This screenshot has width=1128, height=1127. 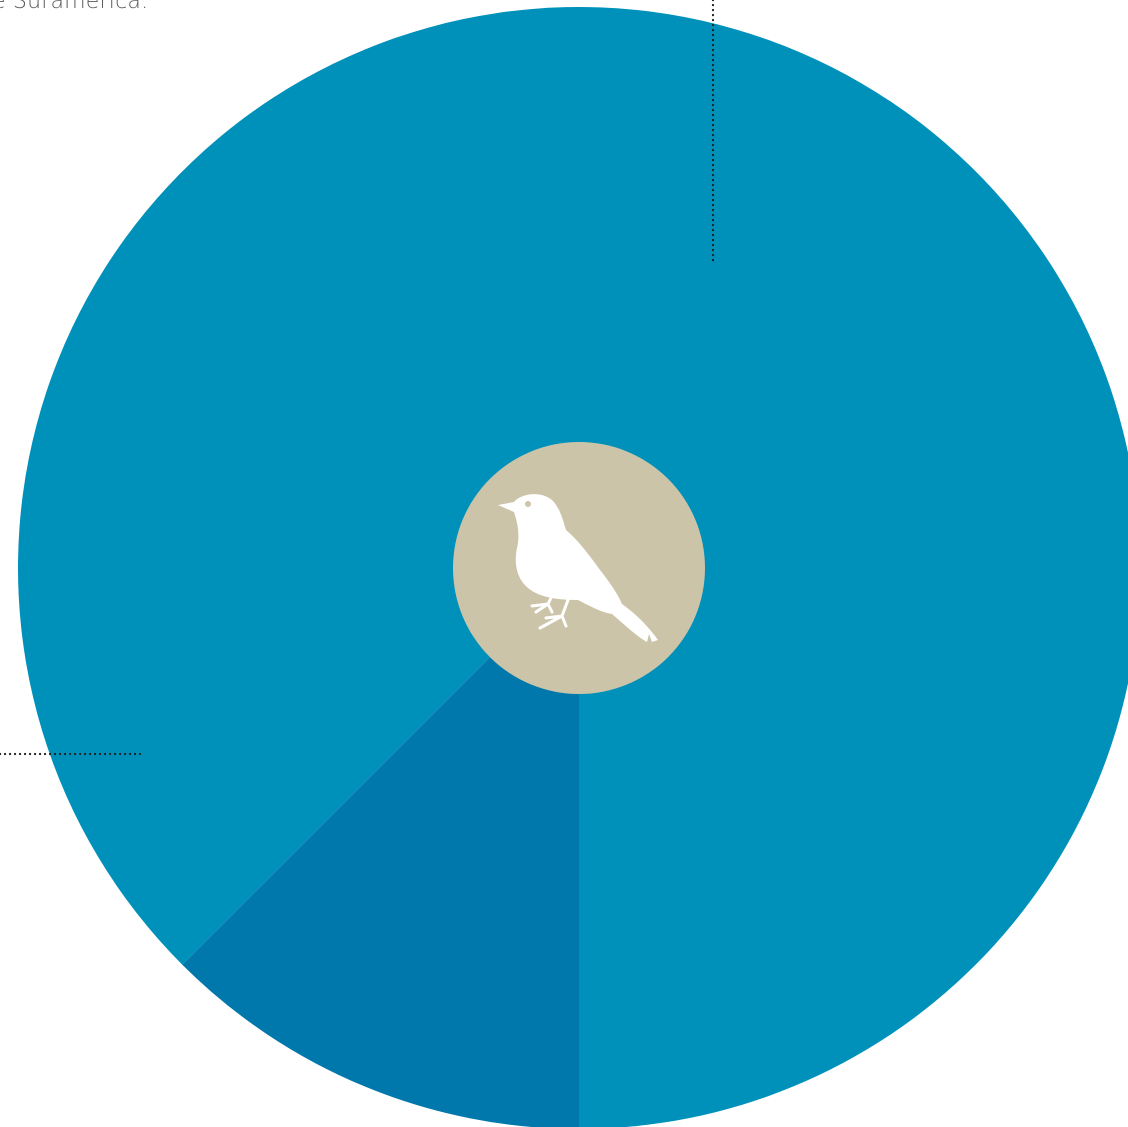 I want to click on center-badge, so click(x=579, y=568).